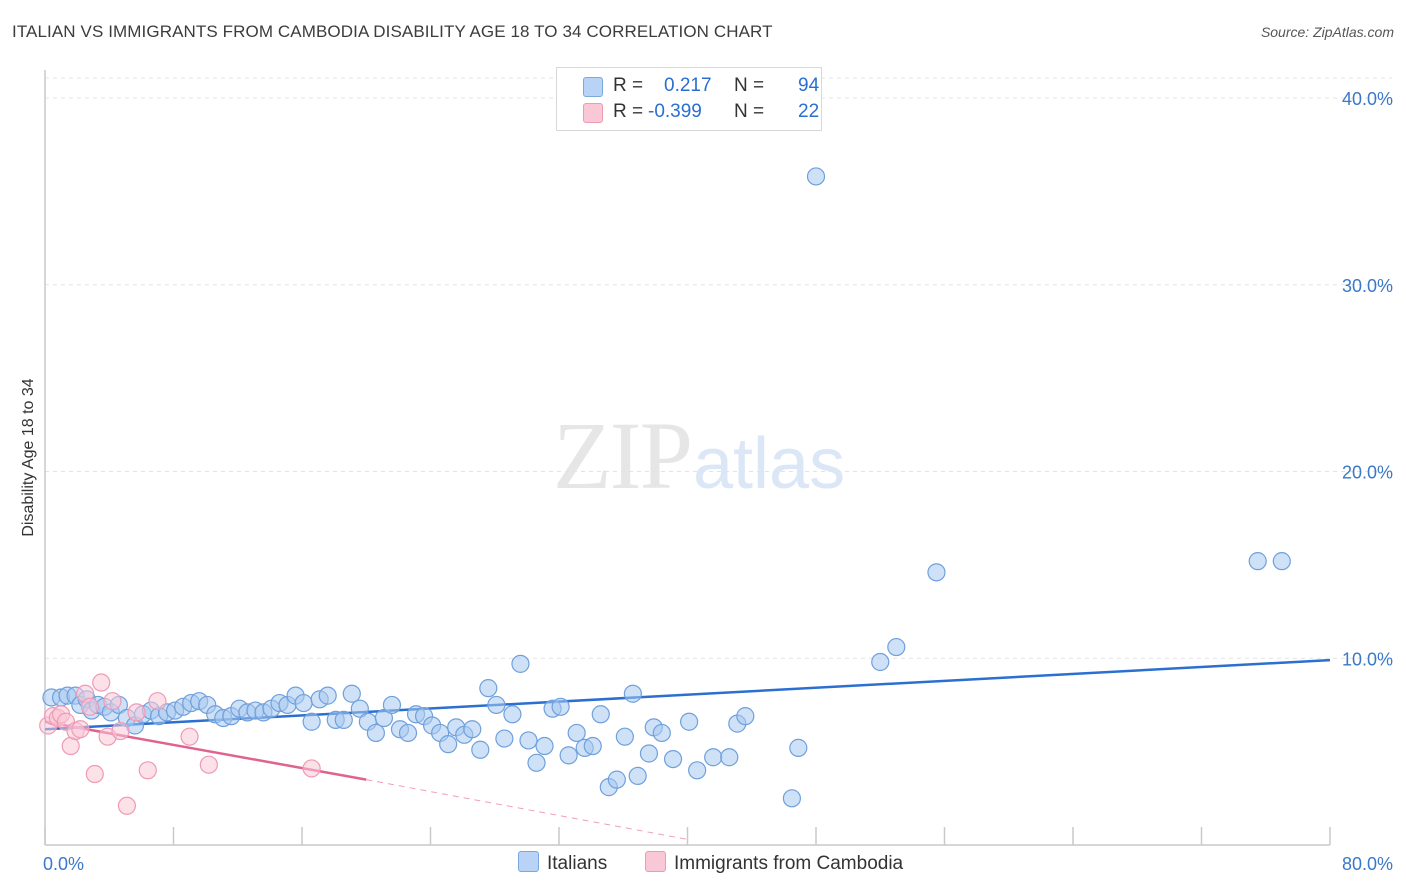 This screenshot has width=1406, height=892. I want to click on bottom-legend-swatch-cambodia, so click(655, 861).